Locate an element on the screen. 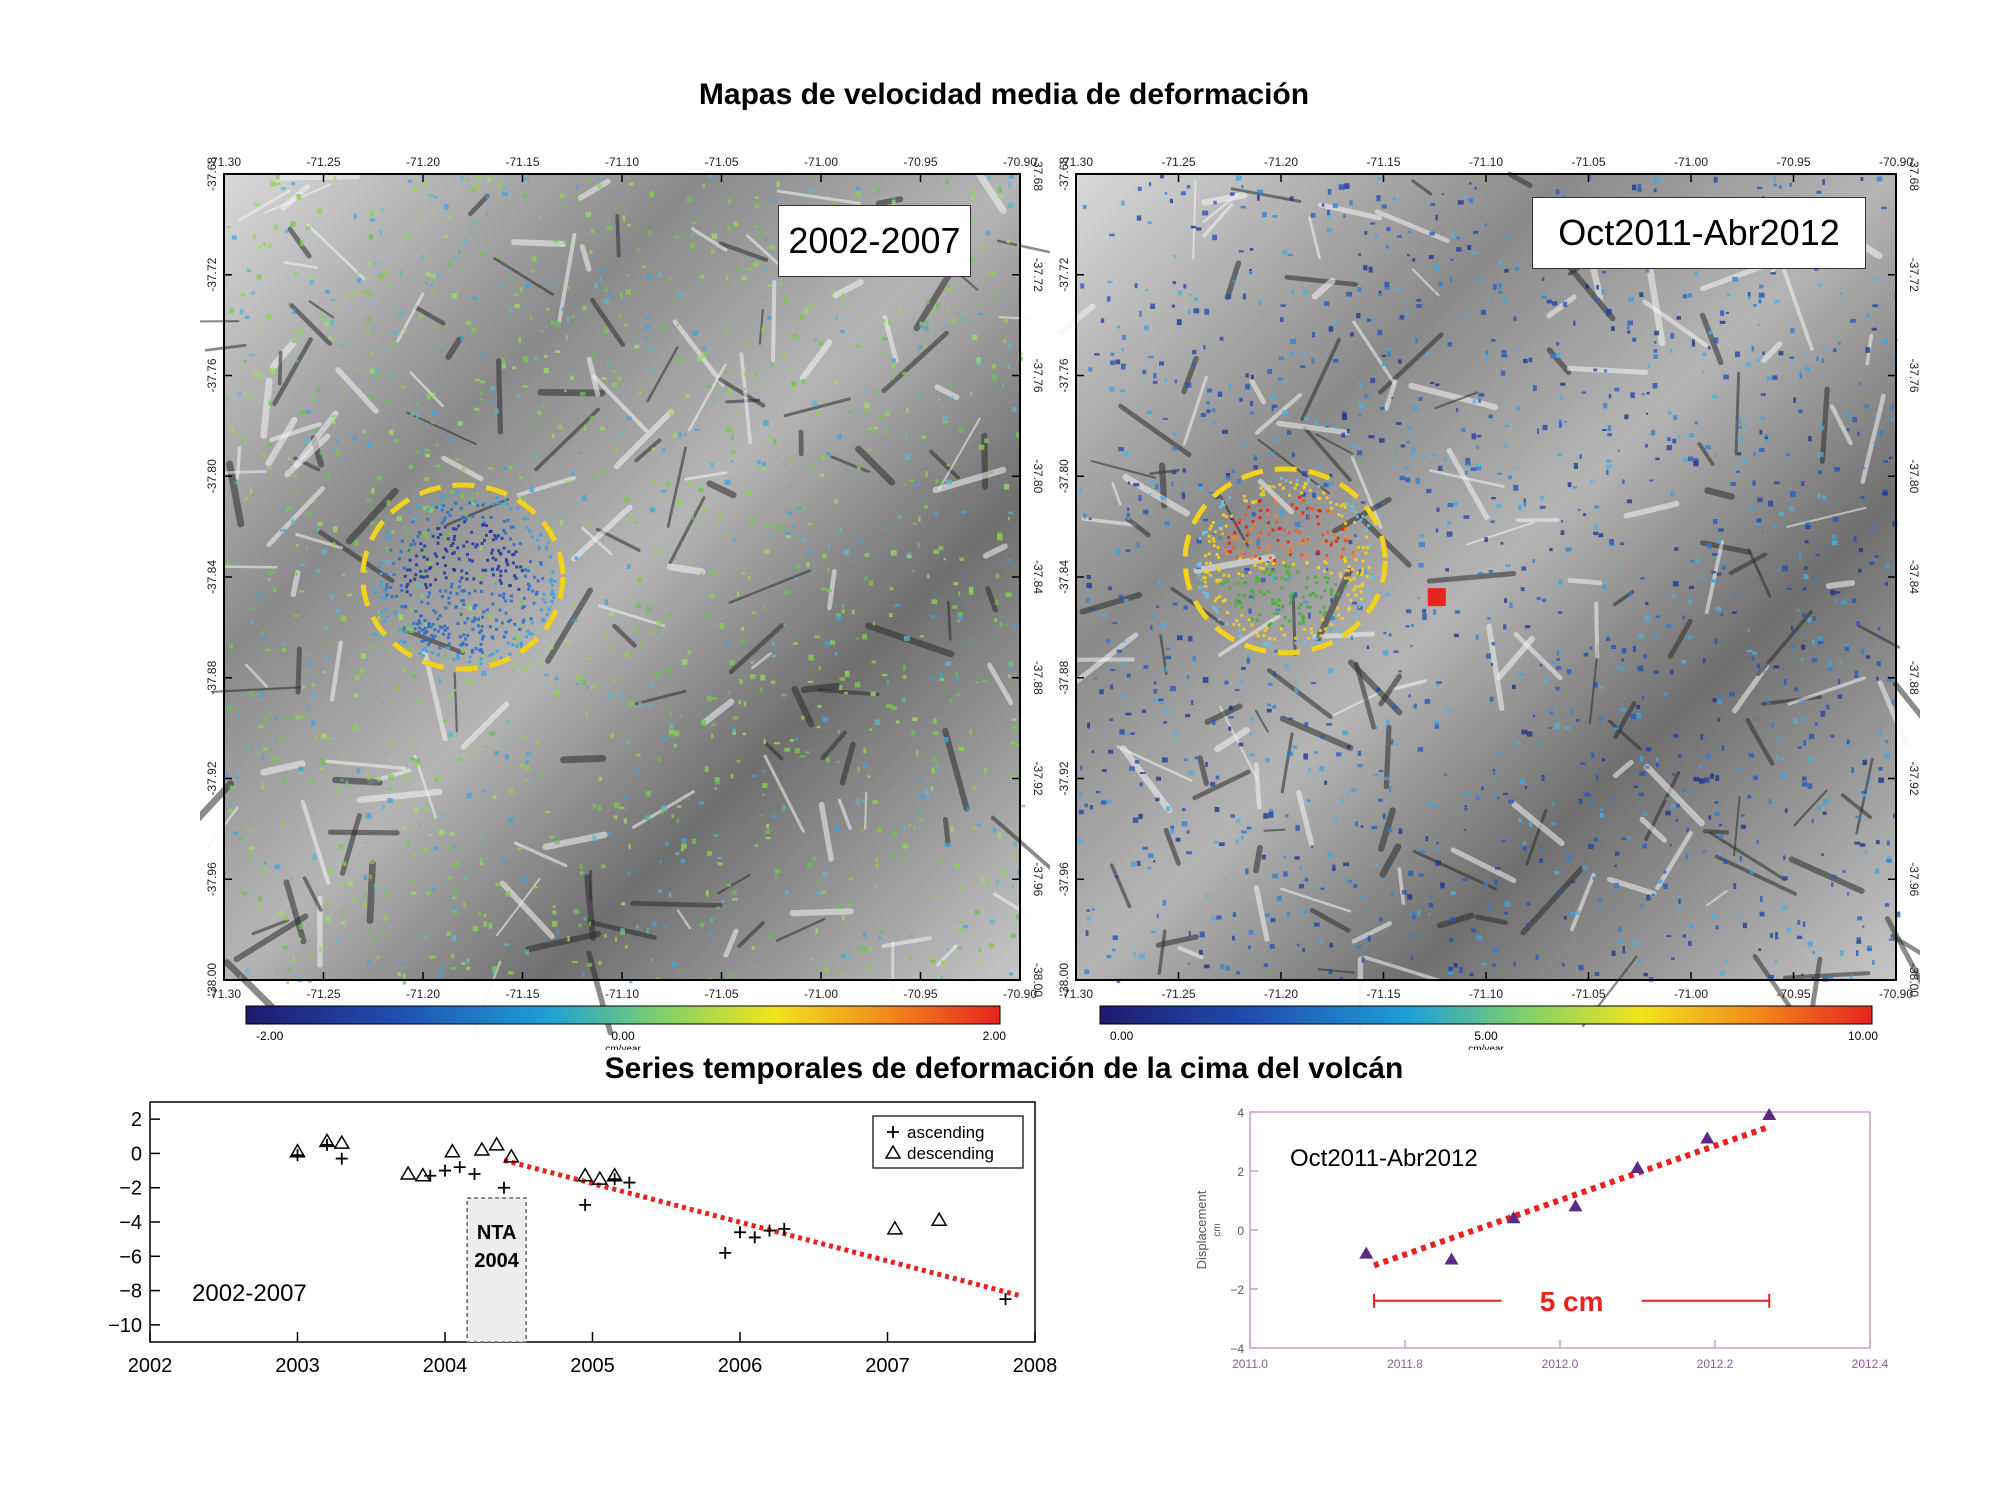 This screenshot has height=1506, width=2008. y-tick-label: −6 is located at coordinates (130, 1257).